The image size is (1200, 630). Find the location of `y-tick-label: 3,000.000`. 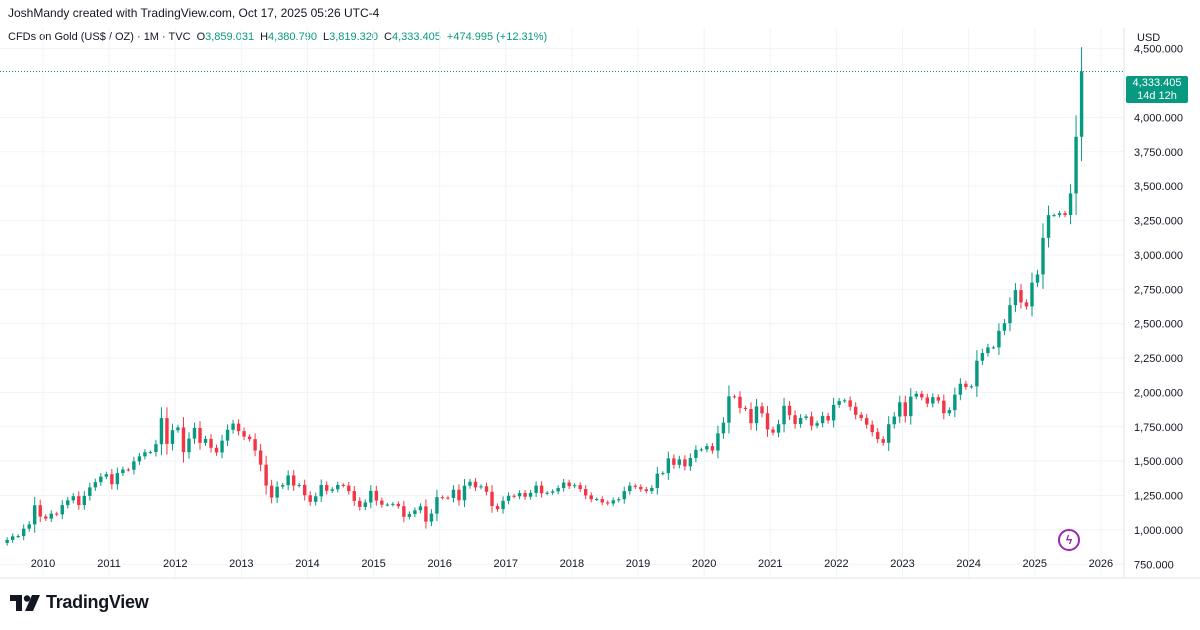

y-tick-label: 3,000.000 is located at coordinates (1158, 256).